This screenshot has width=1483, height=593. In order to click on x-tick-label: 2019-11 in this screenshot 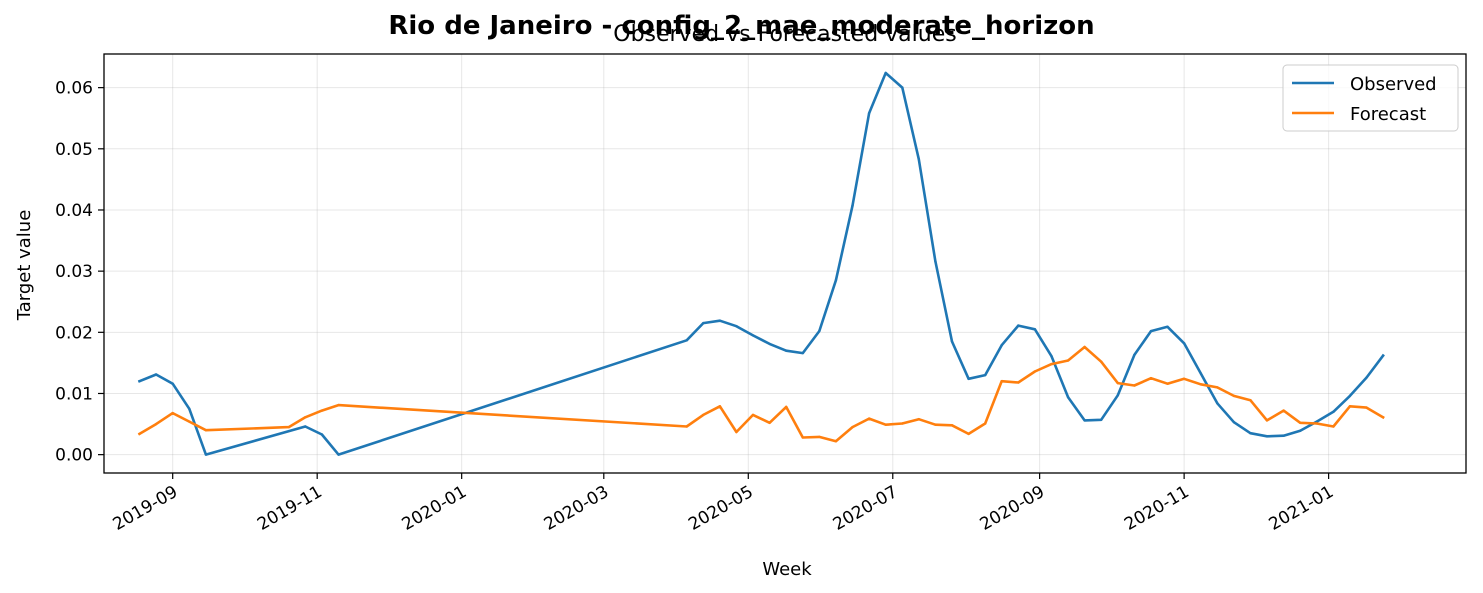, I will do `click(290, 508)`.